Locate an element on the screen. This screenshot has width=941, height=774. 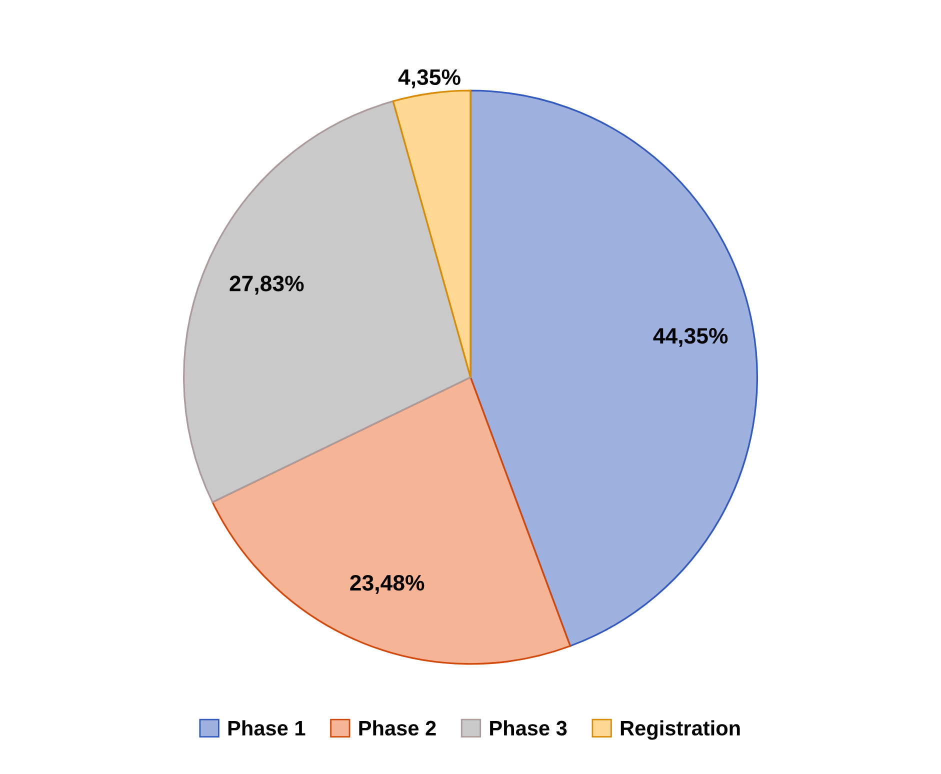
legend-label: Phase 2 is located at coordinates (397, 728).